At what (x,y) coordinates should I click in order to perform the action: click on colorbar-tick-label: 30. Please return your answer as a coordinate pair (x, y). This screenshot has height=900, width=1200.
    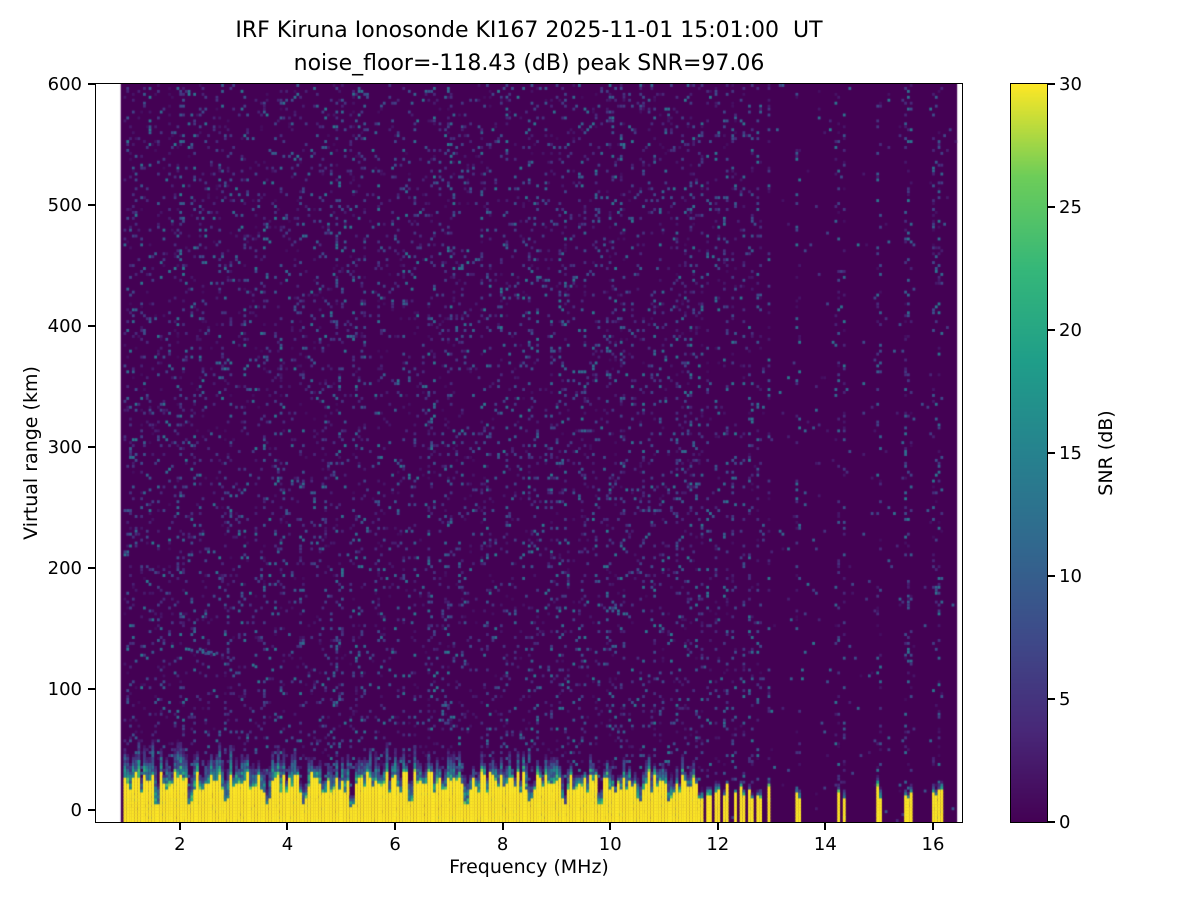
    Looking at the image, I should click on (1070, 84).